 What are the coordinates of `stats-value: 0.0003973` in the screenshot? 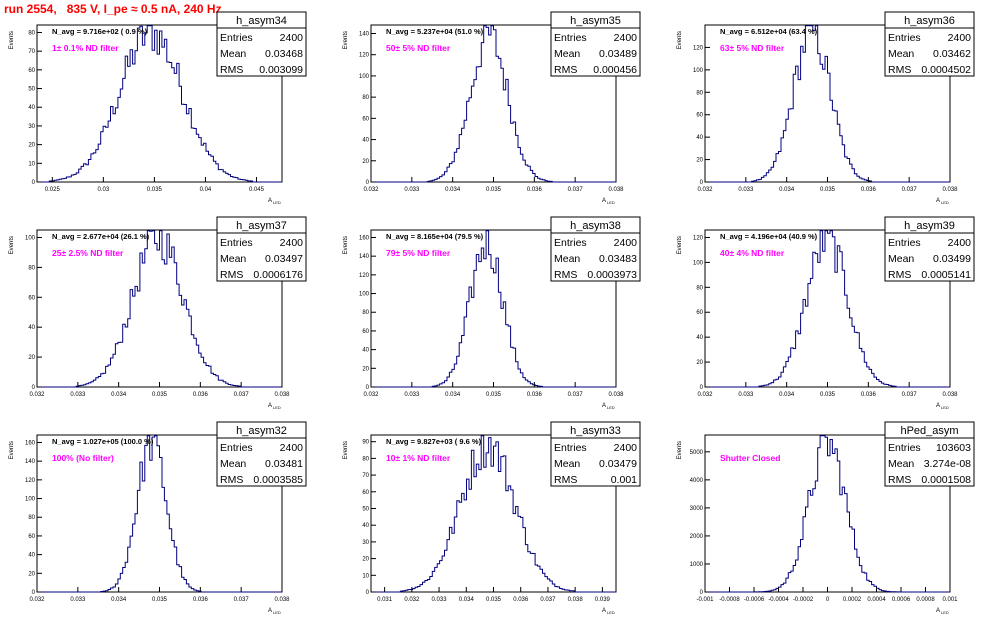 It's located at (612, 275).